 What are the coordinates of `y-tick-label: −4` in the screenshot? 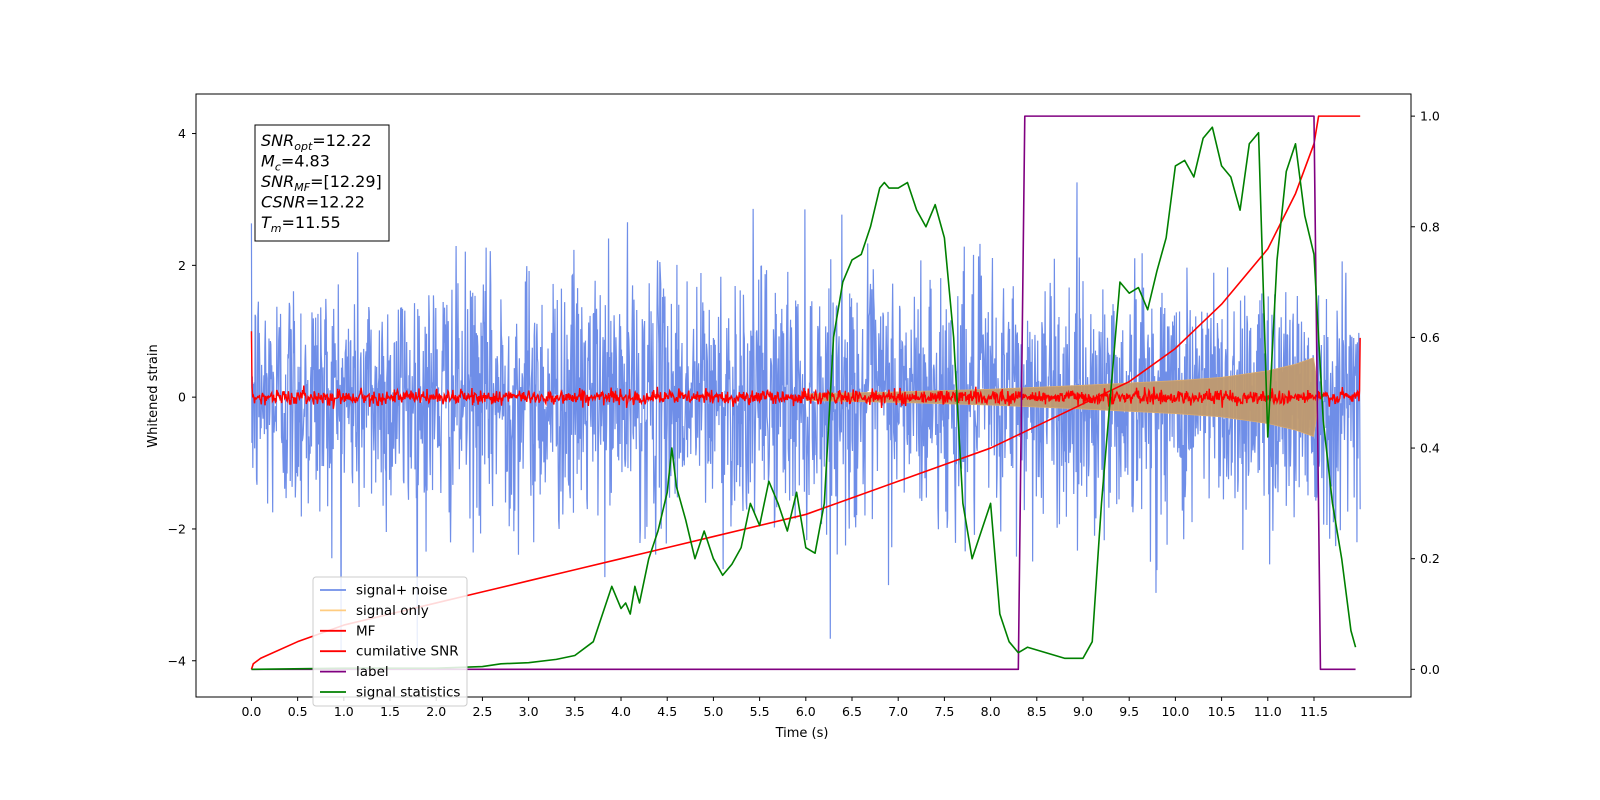 It's located at (177, 660).